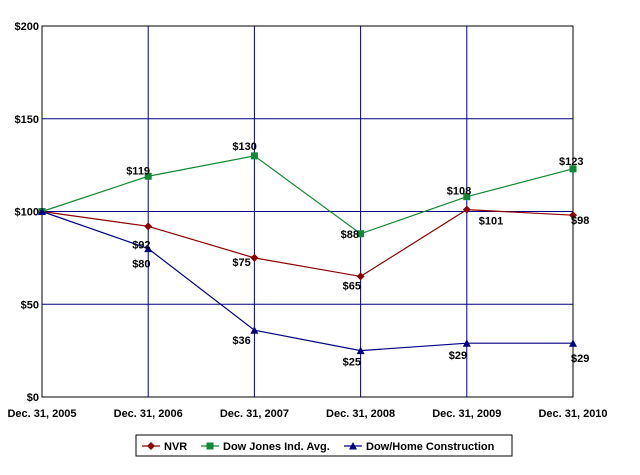  What do you see at coordinates (580, 221) in the screenshot?
I see `data-label: $98` at bounding box center [580, 221].